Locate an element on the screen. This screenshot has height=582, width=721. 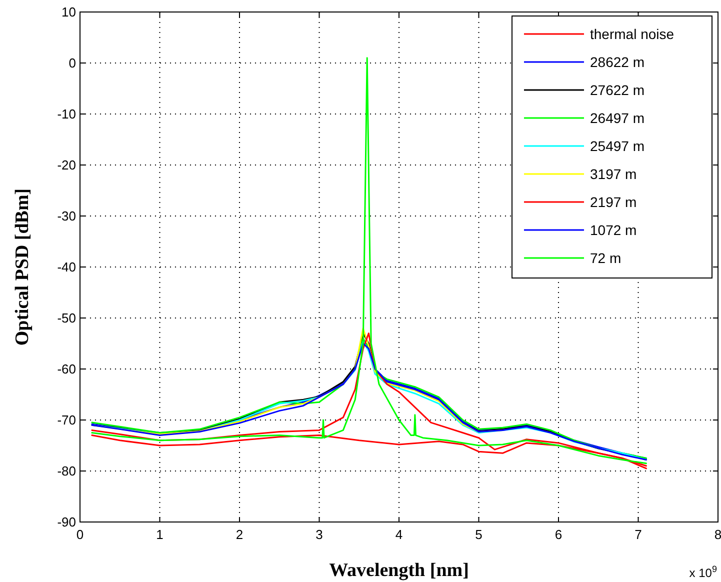
legend-label: 3197 m is located at coordinates (613, 174).